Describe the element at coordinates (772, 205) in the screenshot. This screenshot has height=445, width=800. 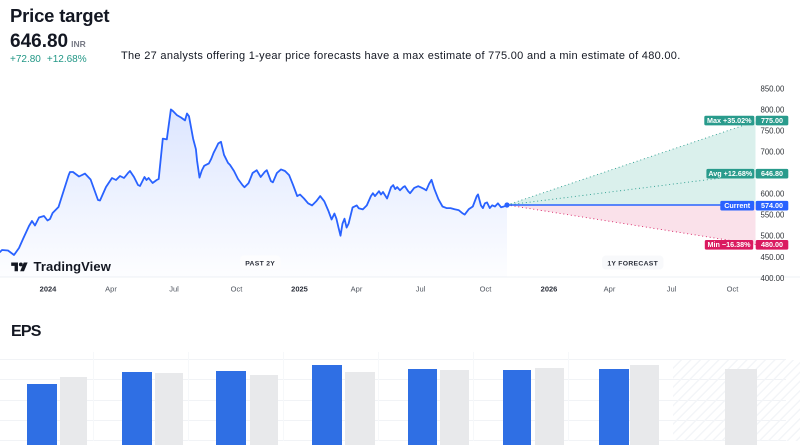
I see `svg-text: 574.00` at that location.